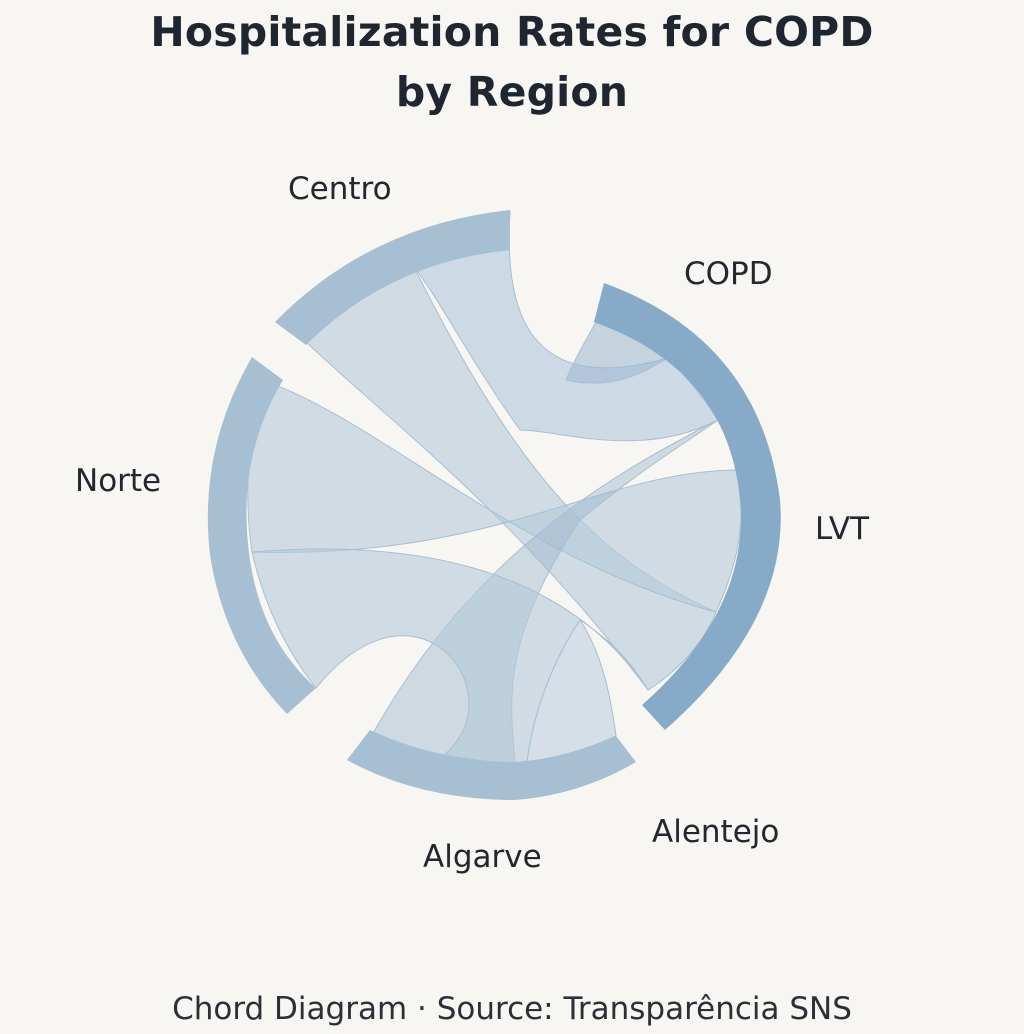  Describe the element at coordinates (392, 277) in the screenshot. I see `arc-centro` at that location.